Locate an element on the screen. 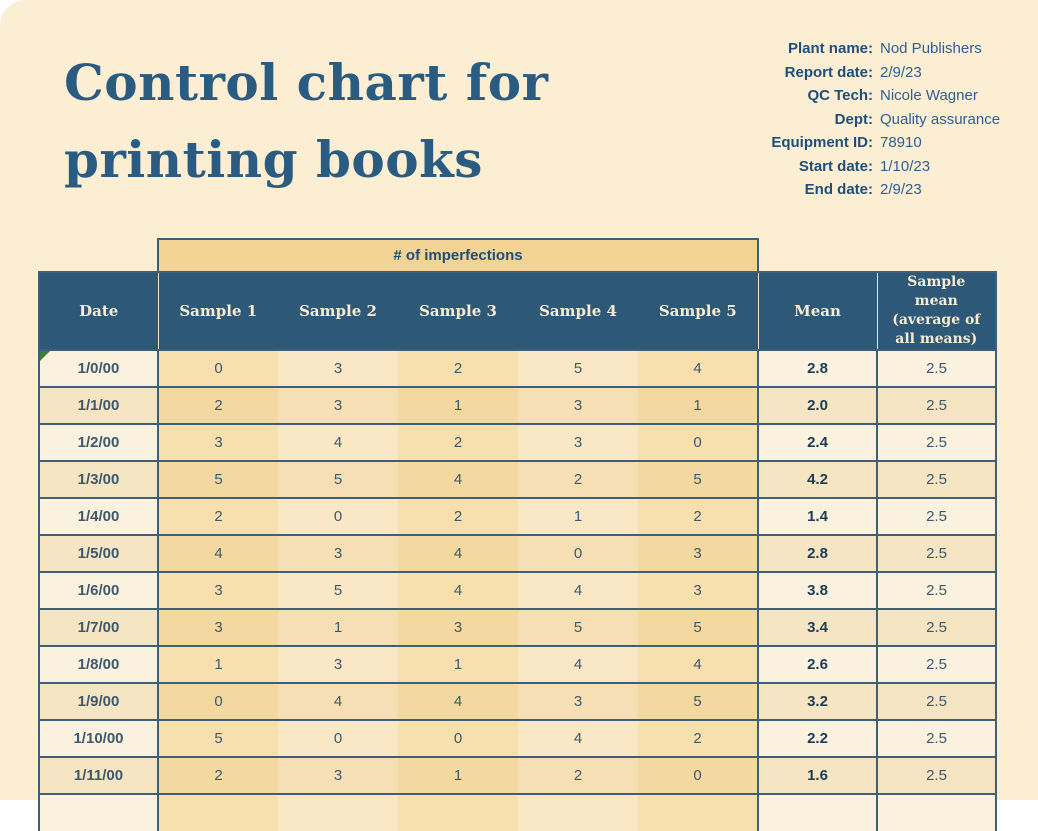 The width and height of the screenshot is (1038, 831). date-cell: 1/6/00 is located at coordinates (98, 590).